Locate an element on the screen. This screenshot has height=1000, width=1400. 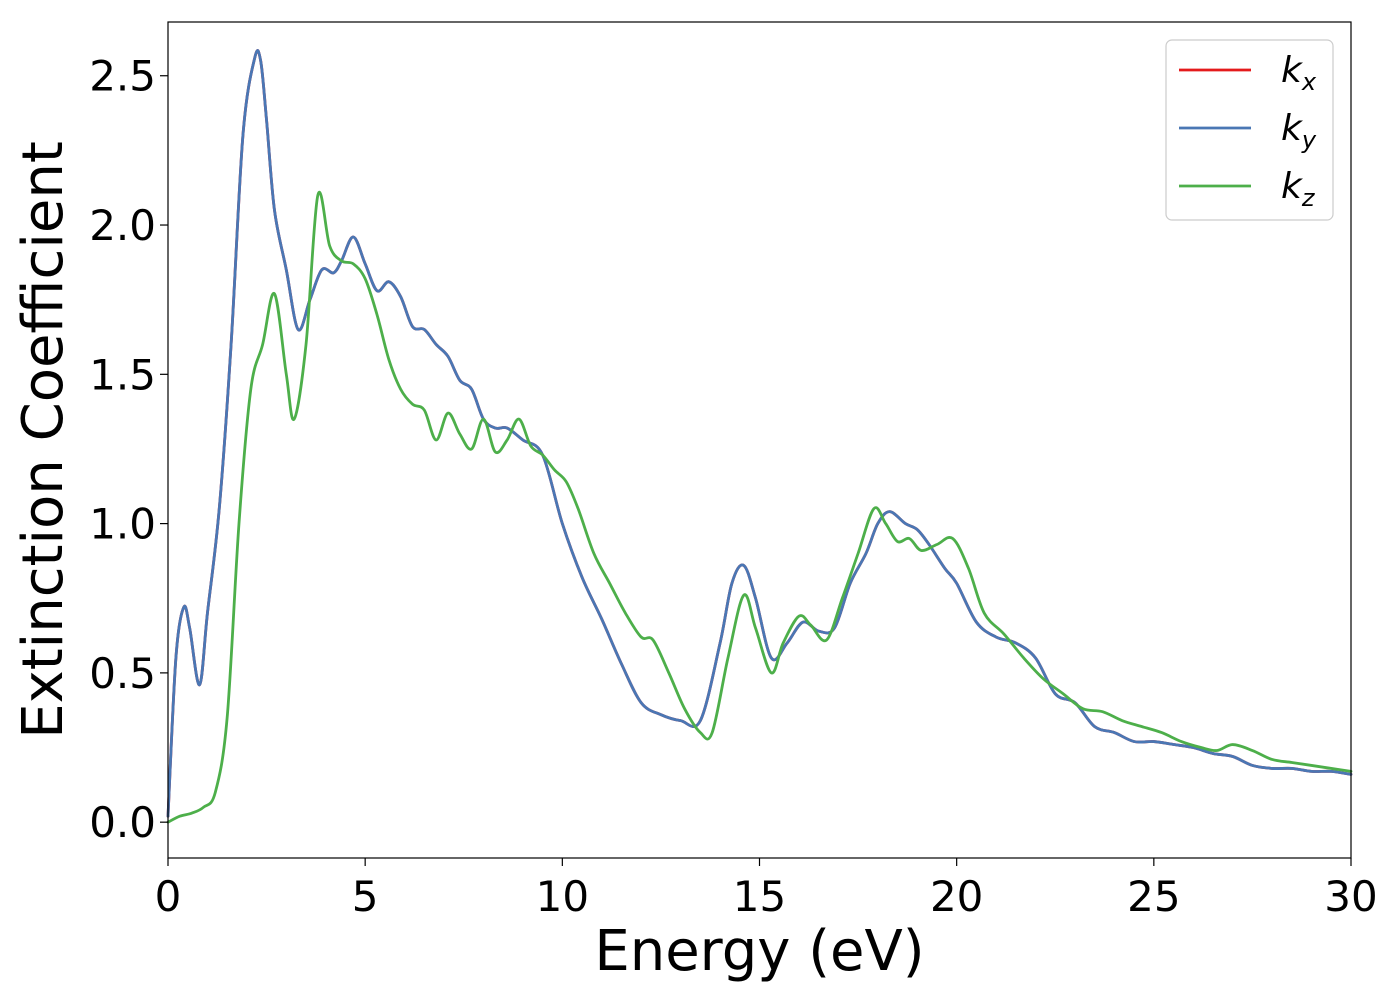
x-tick-label: 20 is located at coordinates (956, 896).